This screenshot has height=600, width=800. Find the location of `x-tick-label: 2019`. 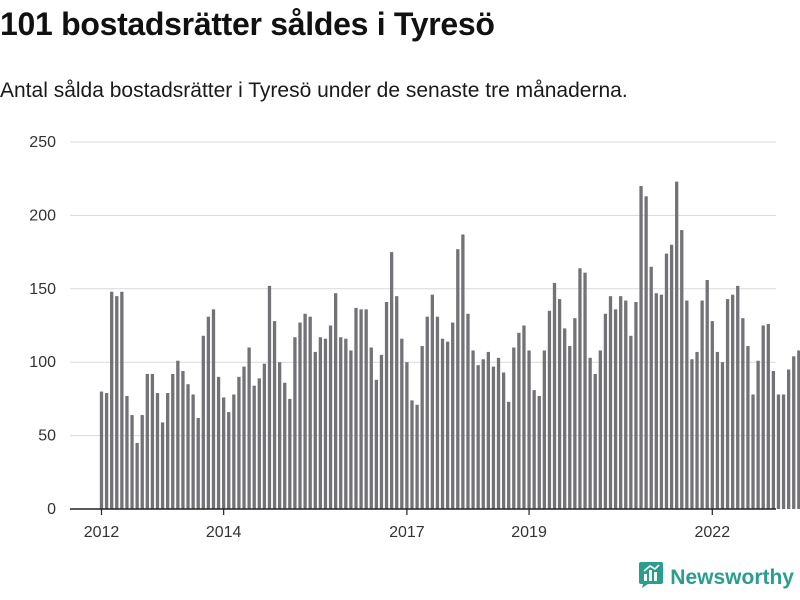

x-tick-label: 2019 is located at coordinates (529, 532).